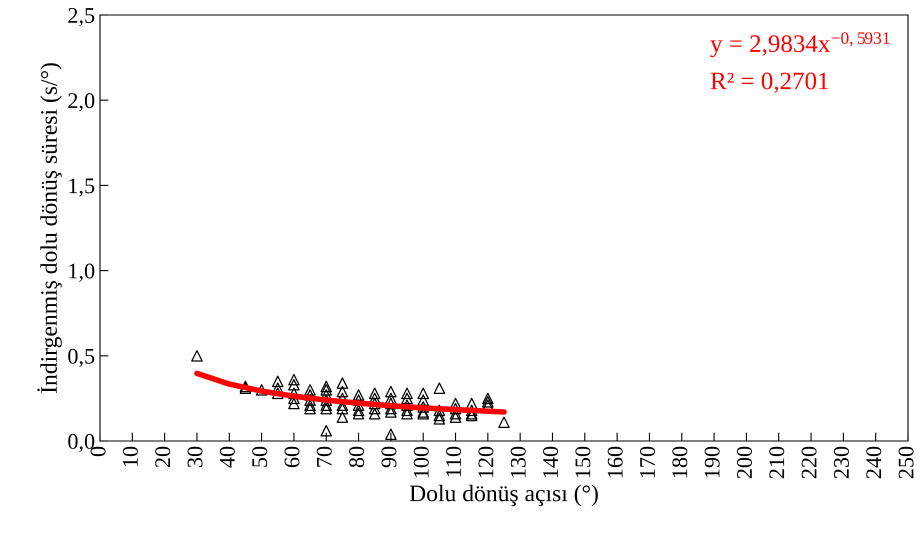 The width and height of the screenshot is (923, 550). Describe the element at coordinates (504, 495) in the screenshot. I see `x-axis-title: Dolu dönüş açısı (°)` at that location.